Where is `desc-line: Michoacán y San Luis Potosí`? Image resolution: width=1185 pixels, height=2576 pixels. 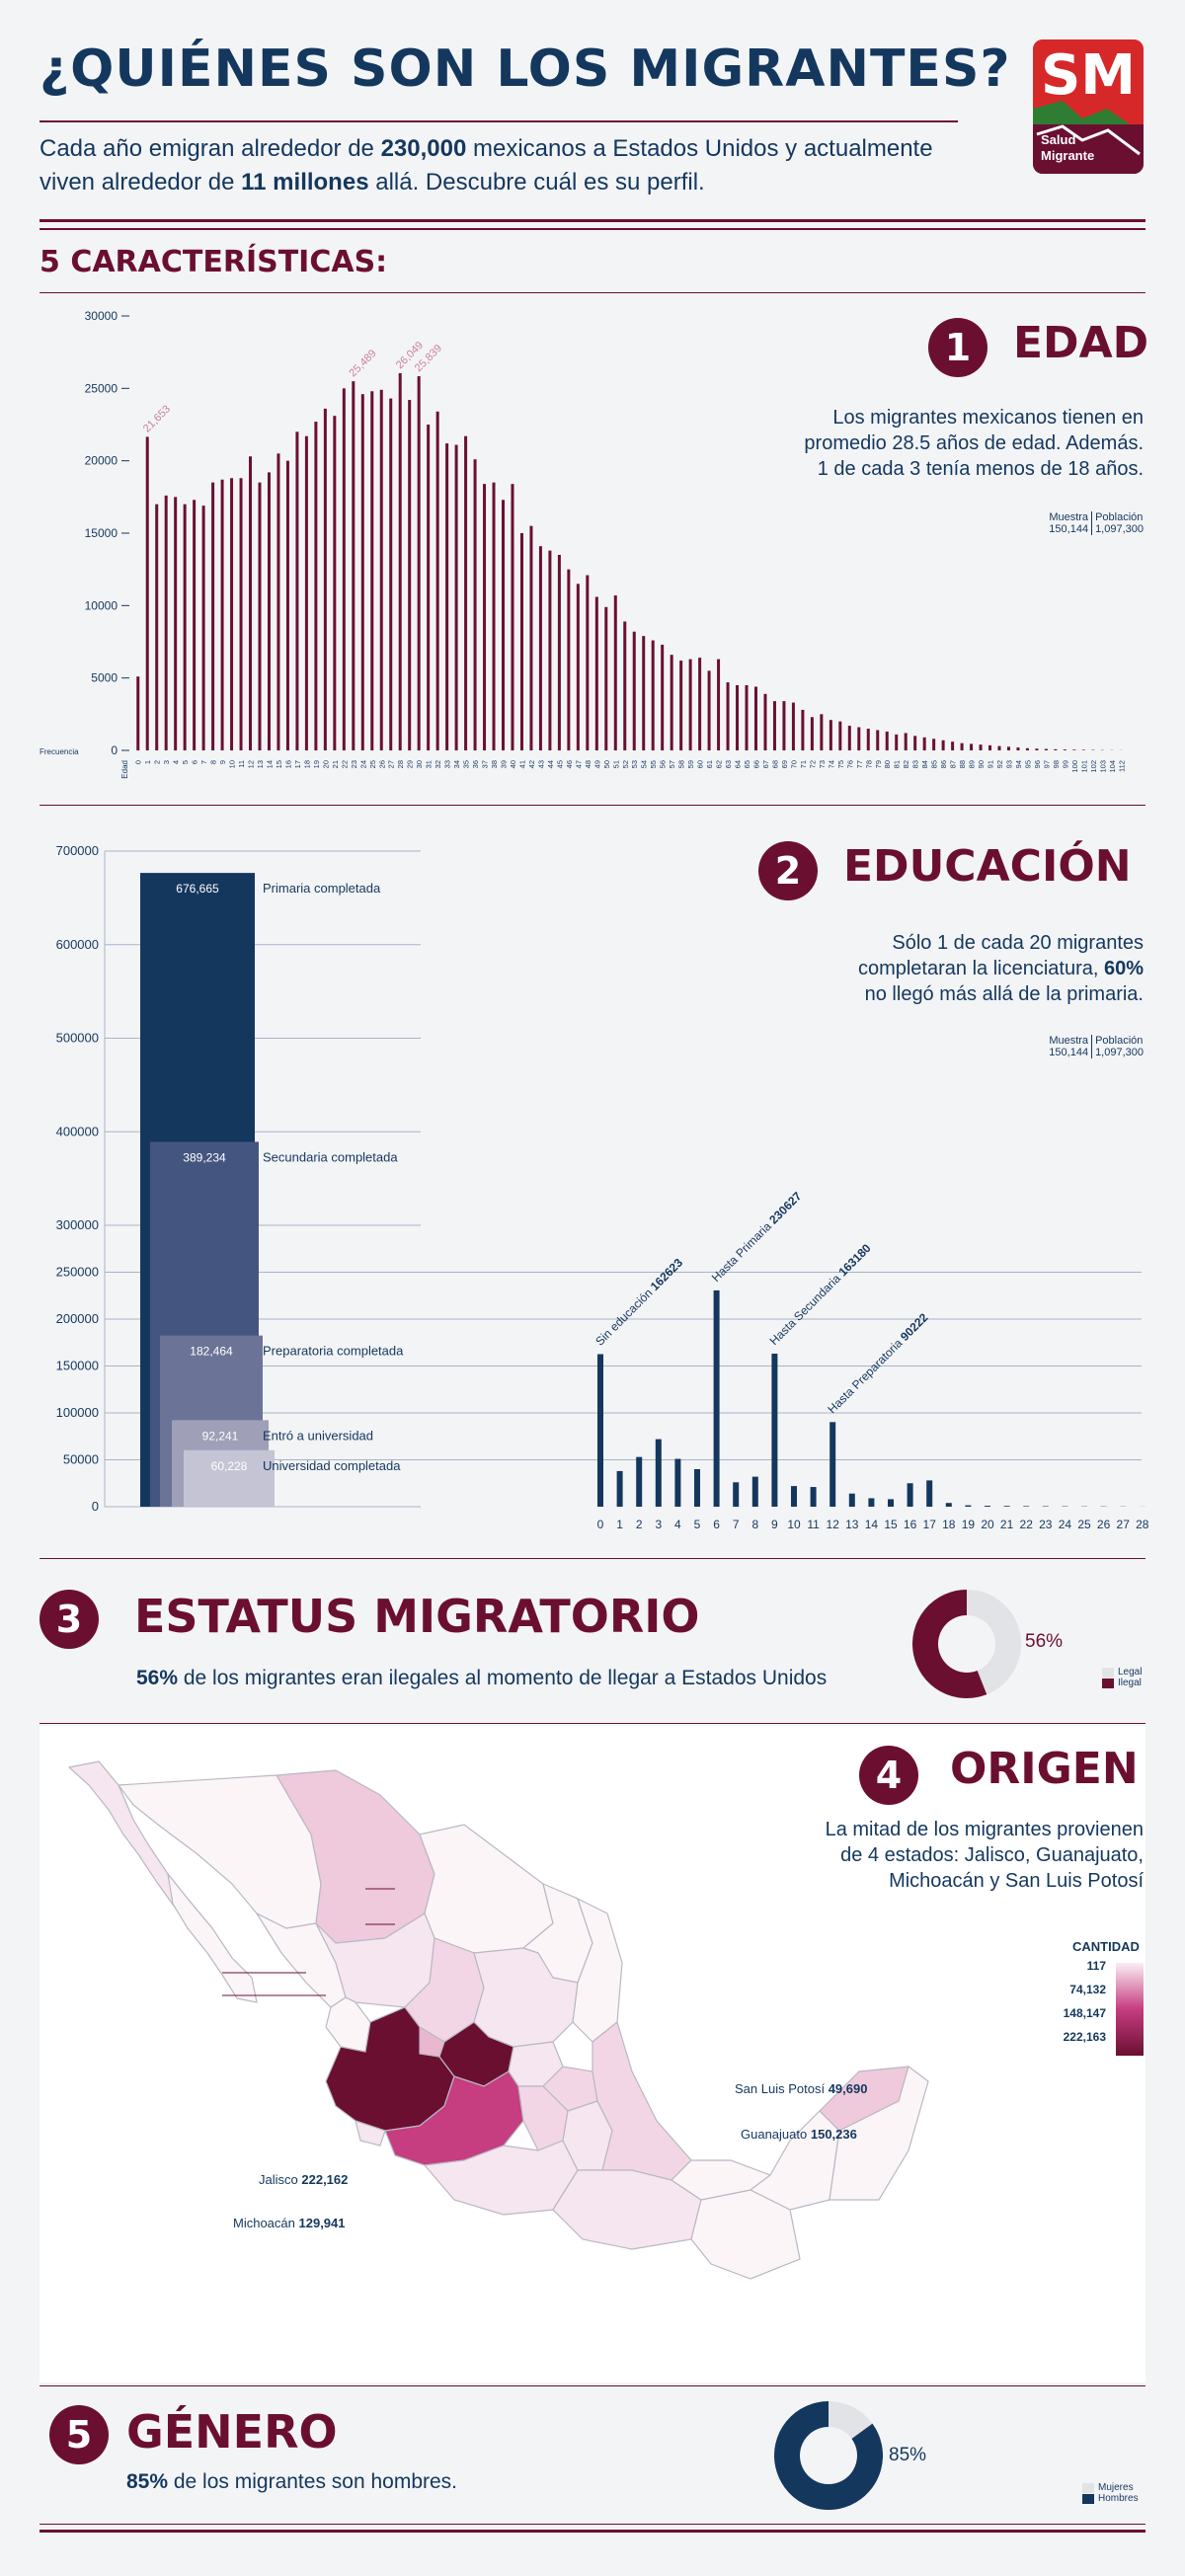
desc-line: Michoacán y San Luis Potosí is located at coordinates (1017, 1881).